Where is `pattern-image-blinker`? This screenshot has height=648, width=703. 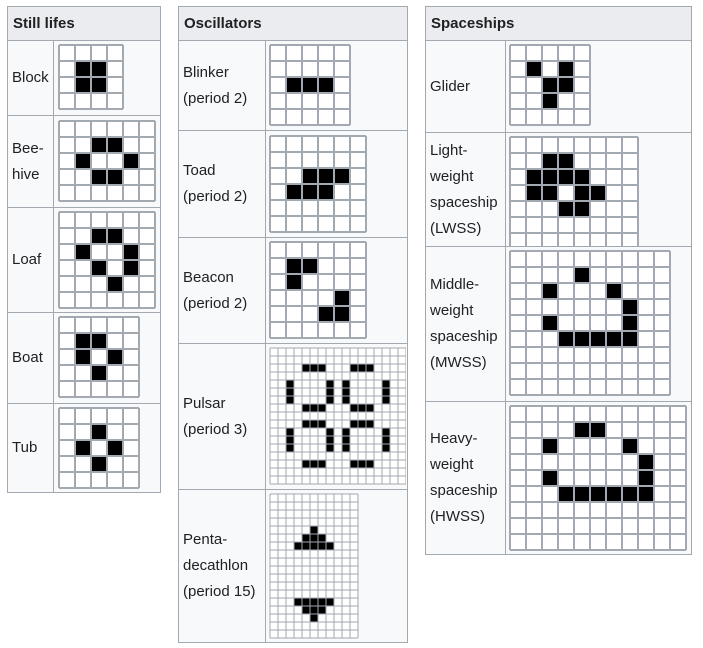
pattern-image-blinker is located at coordinates (336, 85).